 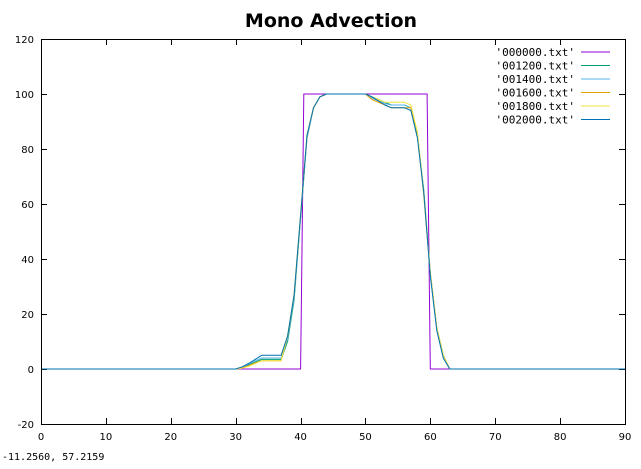 What do you see at coordinates (320, 458) in the screenshot?
I see `status-bar: -11.2560, 57.2159` at bounding box center [320, 458].